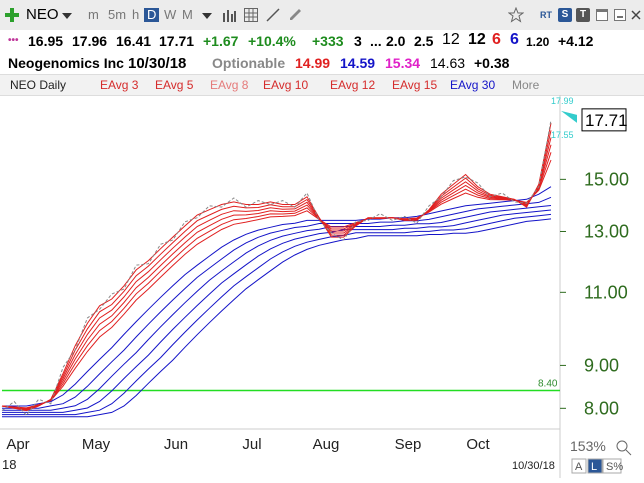 Image resolution: width=644 pixels, height=483 pixels. Describe the element at coordinates (526, 85) in the screenshot. I see `legend-more: More` at that location.